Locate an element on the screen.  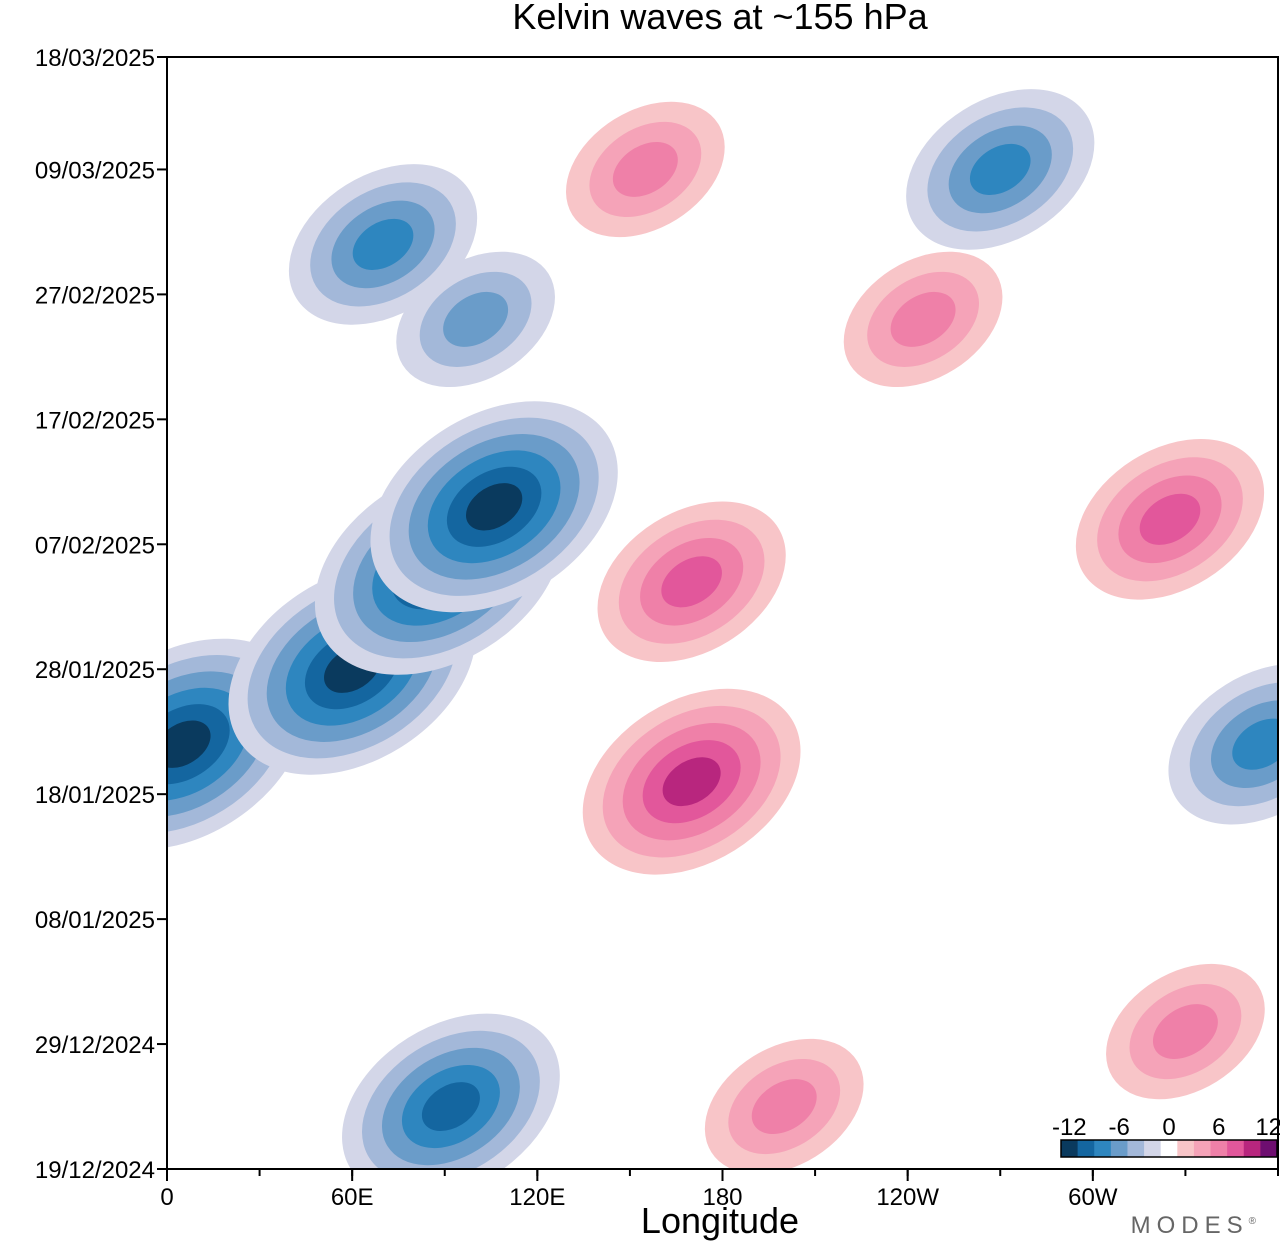
y-tick-label: 09/03/2025 is located at coordinates (95, 170).